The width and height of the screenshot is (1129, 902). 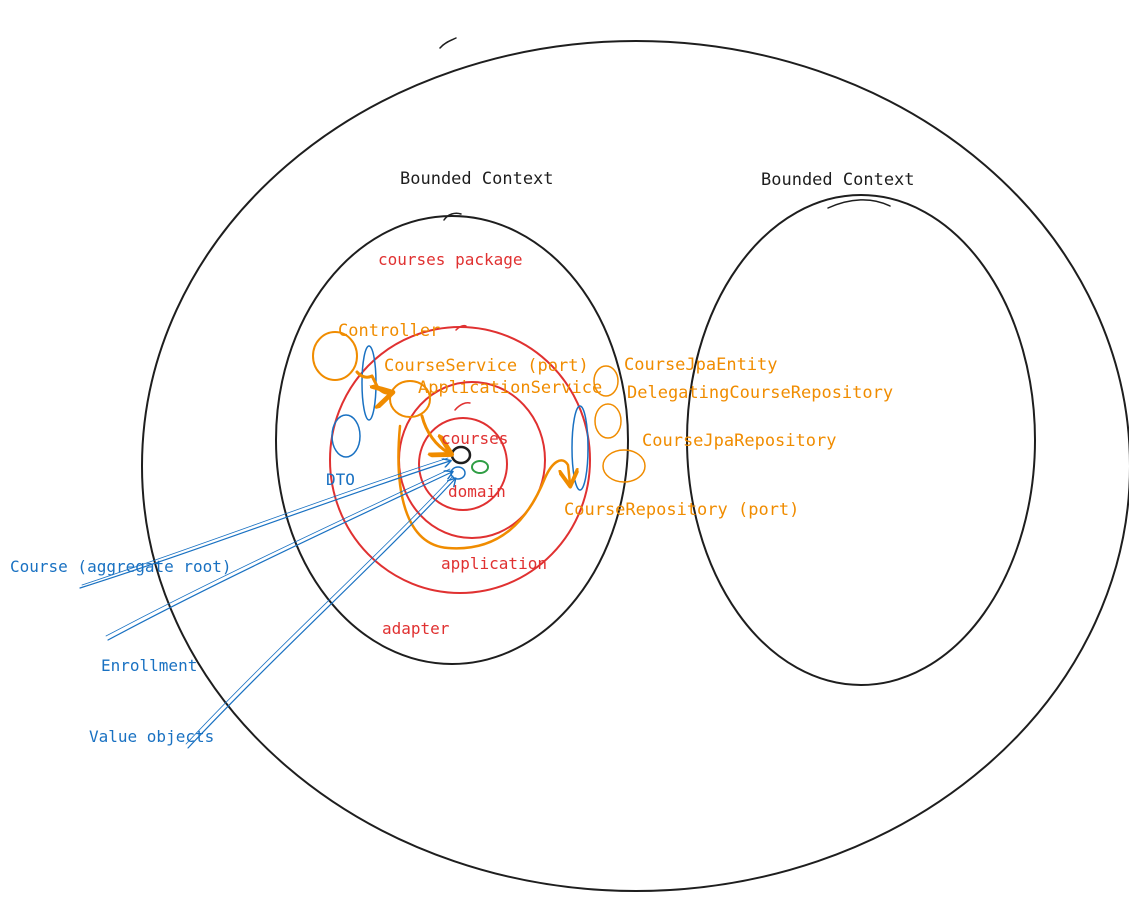 I want to click on application-flow-loop-arrow, so click(x=483, y=487).